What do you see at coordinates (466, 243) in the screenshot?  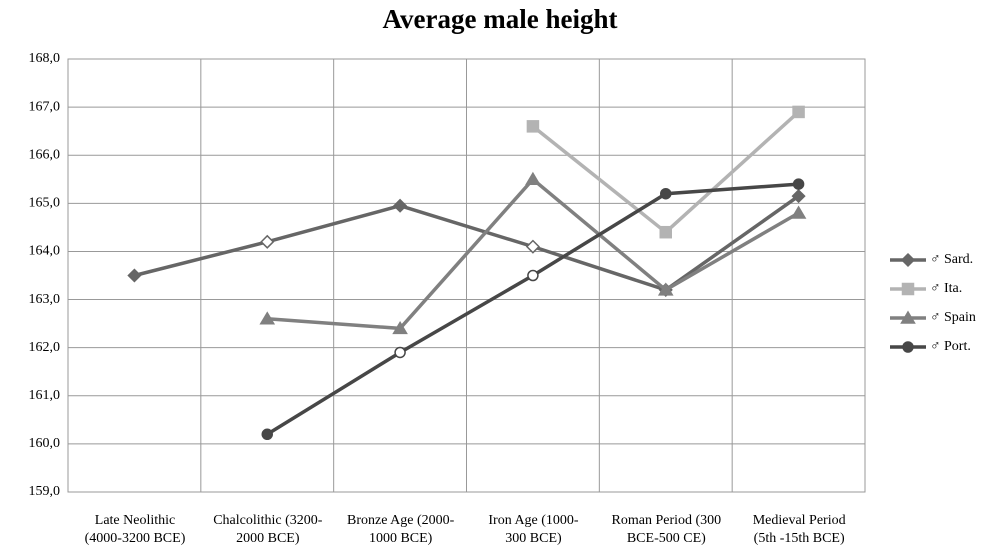 I see `series-line` at bounding box center [466, 243].